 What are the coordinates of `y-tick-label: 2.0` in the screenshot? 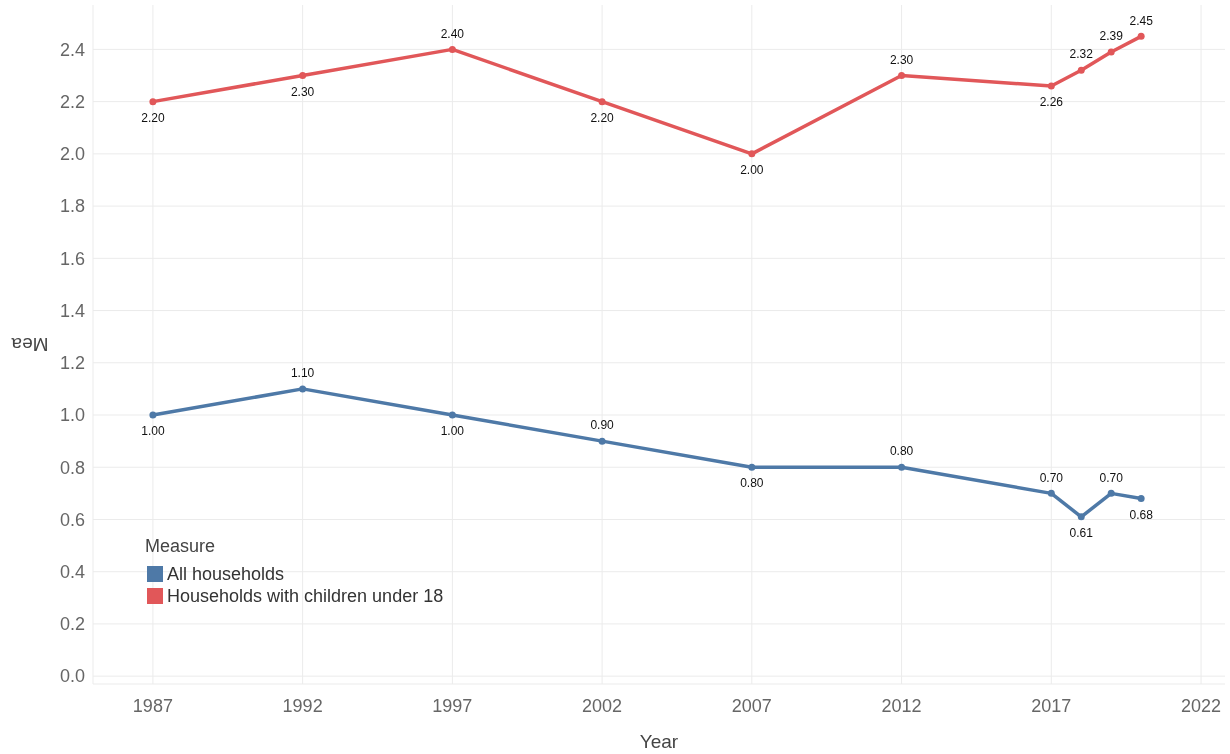 It's located at (72, 154).